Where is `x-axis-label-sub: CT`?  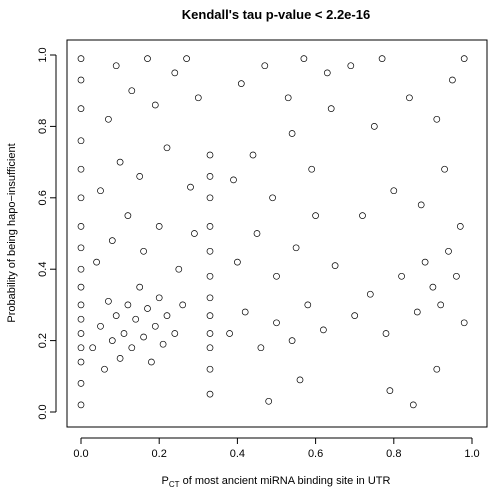
x-axis-label-sub: CT is located at coordinates (174, 484).